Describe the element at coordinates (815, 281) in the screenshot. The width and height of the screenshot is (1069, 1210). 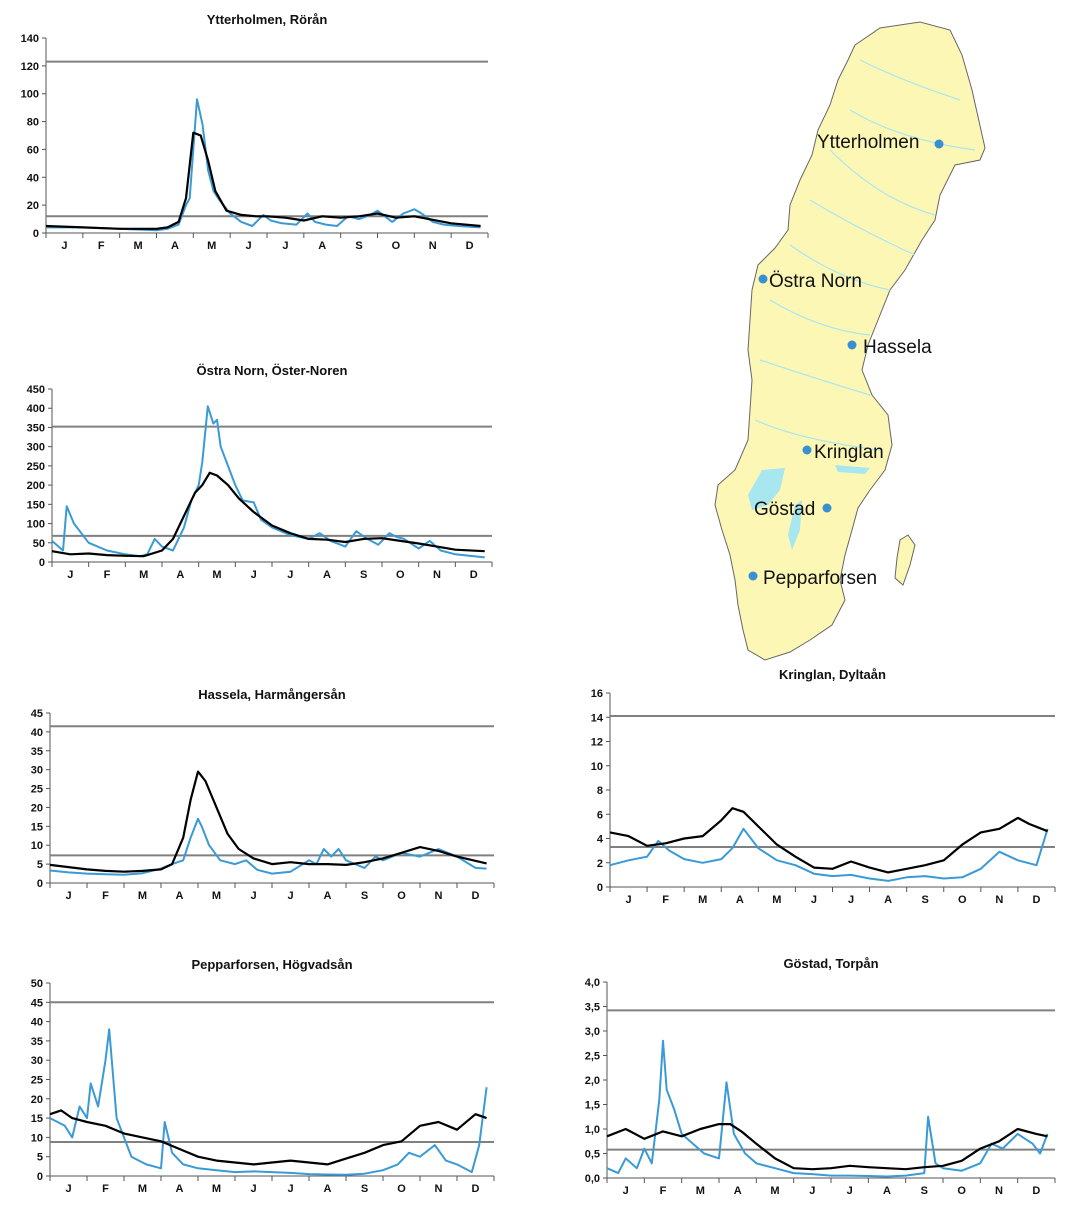
I see `station-label: Östra Norn` at that location.